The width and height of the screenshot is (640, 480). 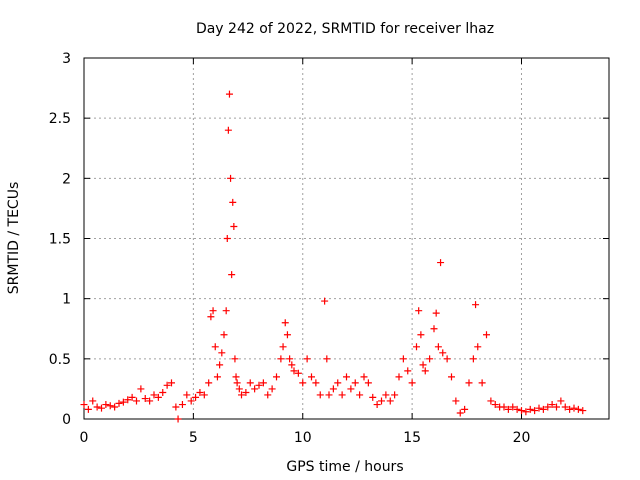 I want to click on x-tick-label: 0, so click(x=84, y=438).